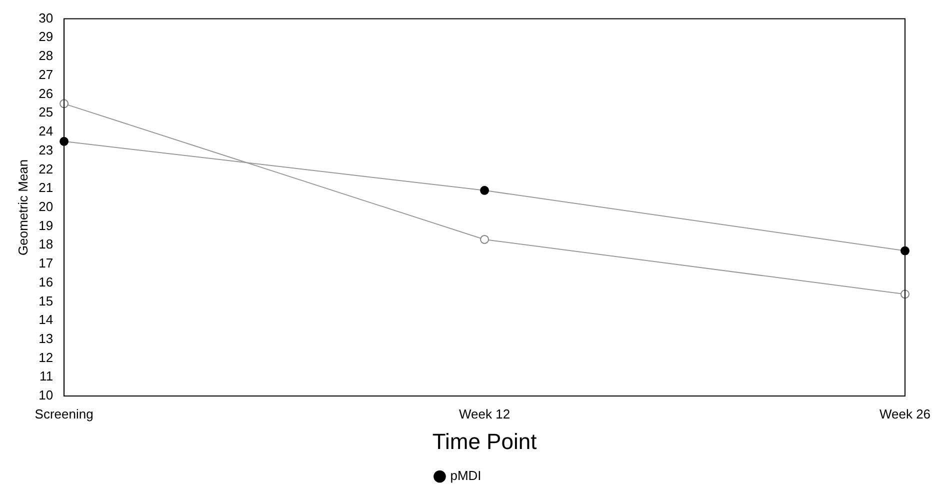 The image size is (943, 501). Describe the element at coordinates (46, 225) in the screenshot. I see `y-tick-label: 19` at that location.